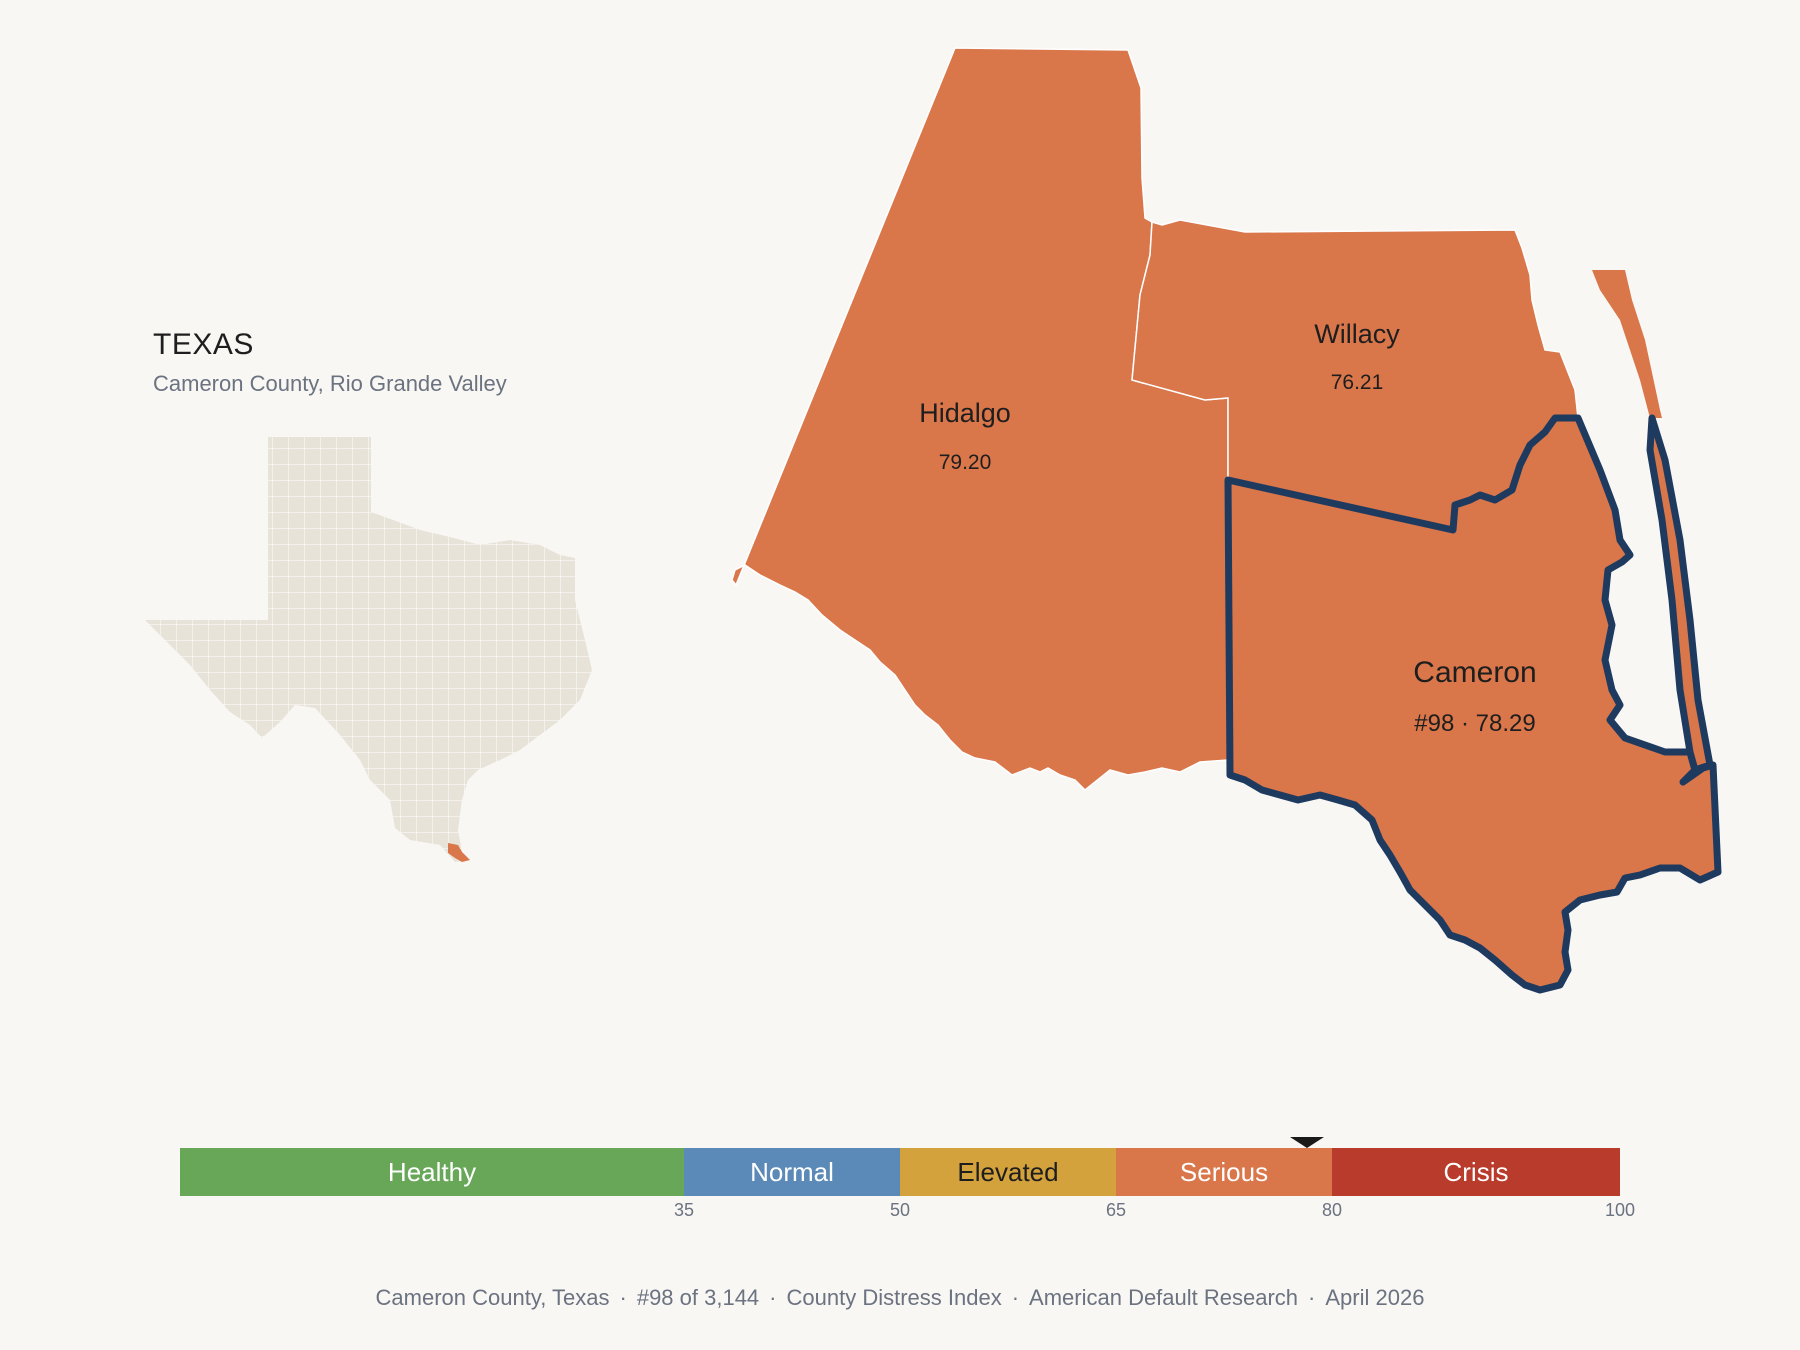  What do you see at coordinates (900, 1210) in the screenshot?
I see `tick-50: 50` at bounding box center [900, 1210].